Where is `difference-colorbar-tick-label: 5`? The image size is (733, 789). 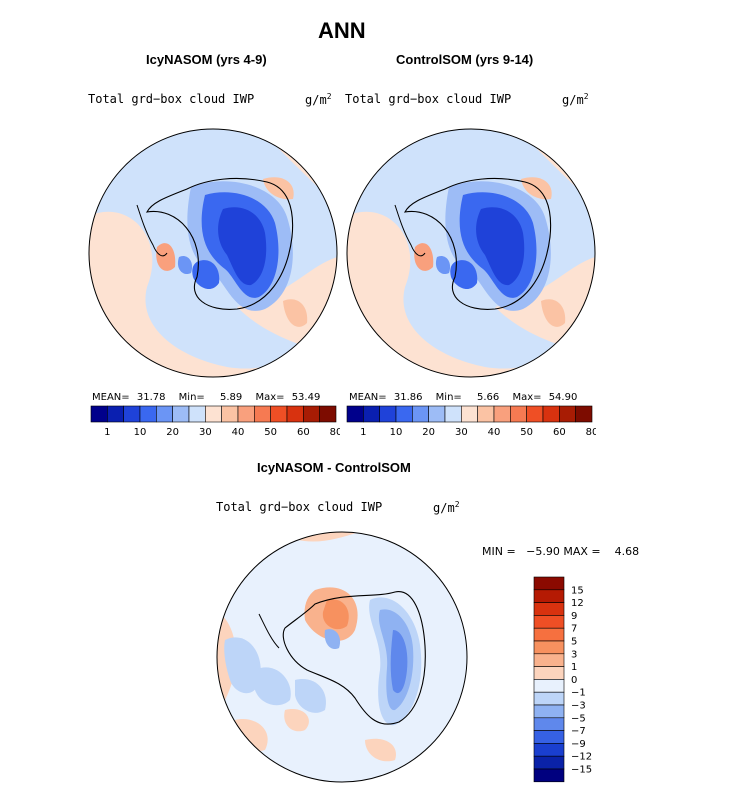
difference-colorbar-tick-label: 5 is located at coordinates (574, 642).